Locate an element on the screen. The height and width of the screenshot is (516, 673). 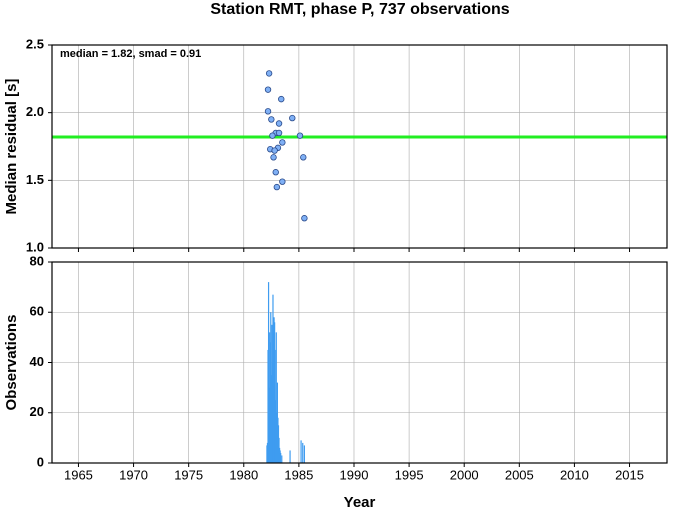
x-axis-label: Year is located at coordinates (360, 502).